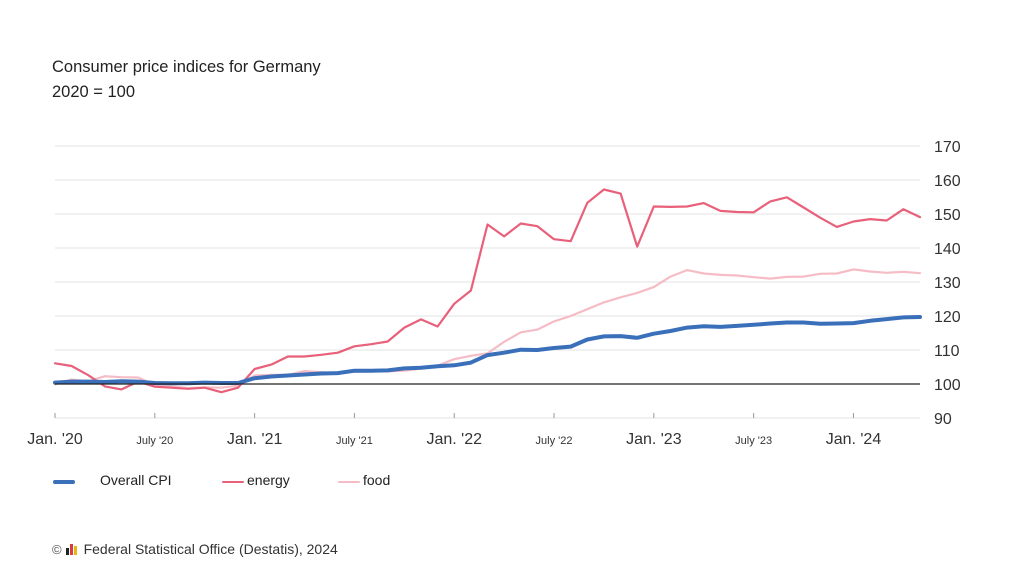 The width and height of the screenshot is (1024, 576). What do you see at coordinates (354, 441) in the screenshot?
I see `x-tick-label-3: July '21` at bounding box center [354, 441].